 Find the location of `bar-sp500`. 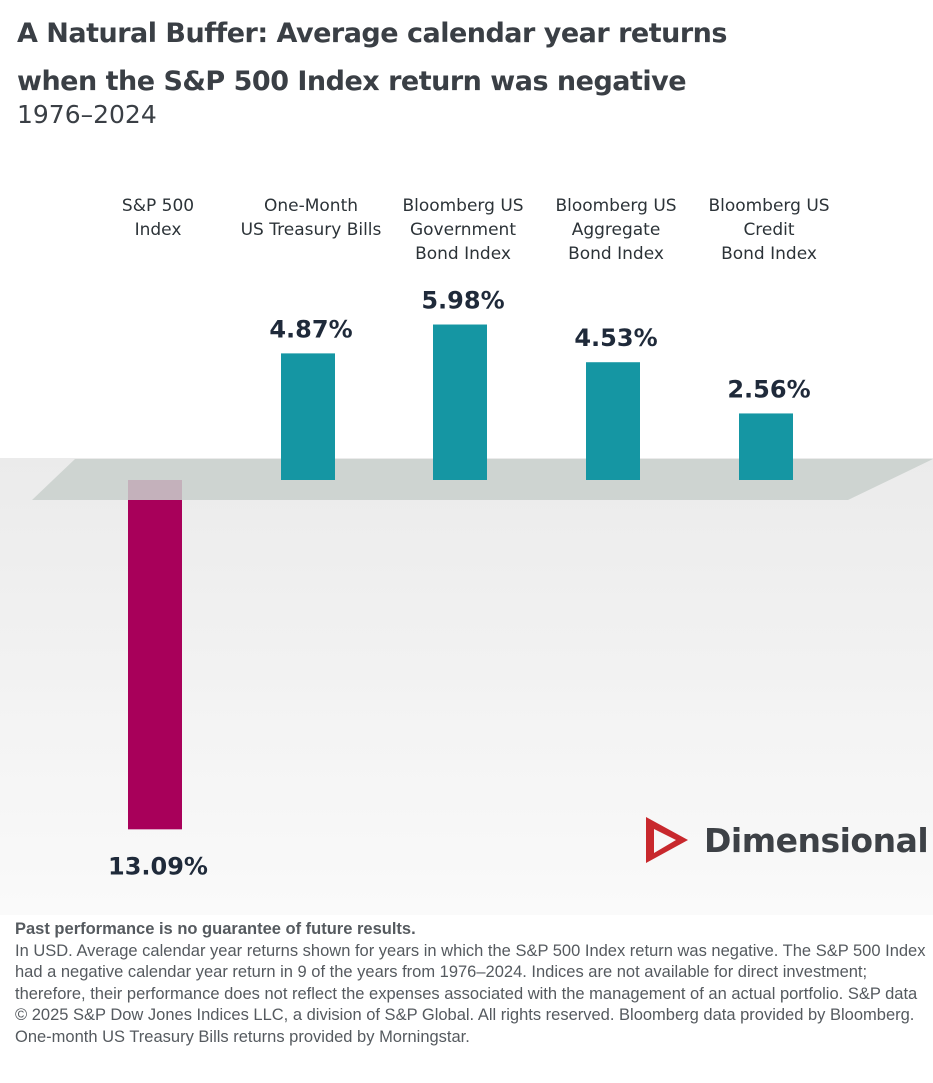

bar-sp500 is located at coordinates (155, 655).